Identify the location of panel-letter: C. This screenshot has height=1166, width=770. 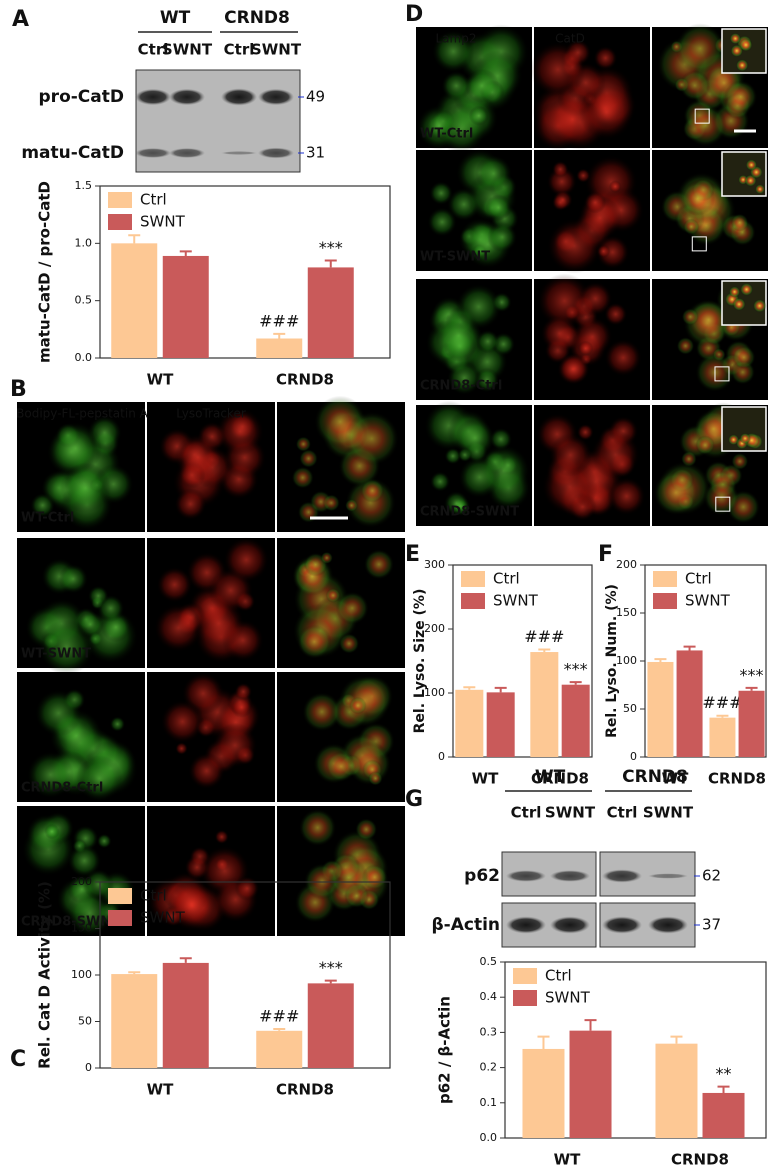
(18, 1059).